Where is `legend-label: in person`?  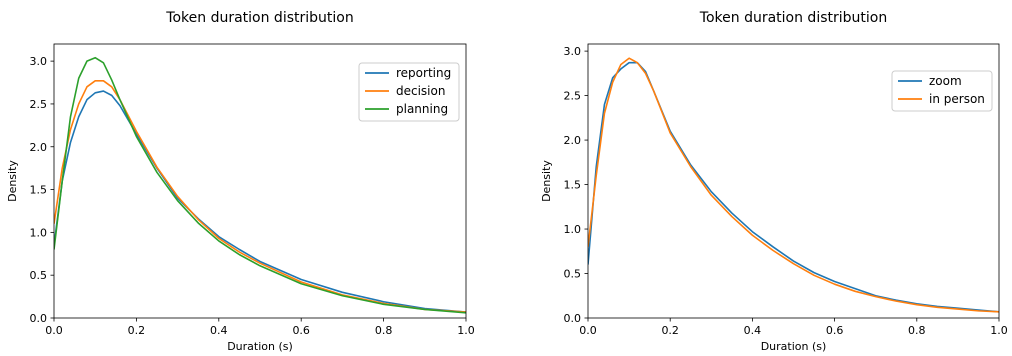 legend-label: in person is located at coordinates (957, 99).